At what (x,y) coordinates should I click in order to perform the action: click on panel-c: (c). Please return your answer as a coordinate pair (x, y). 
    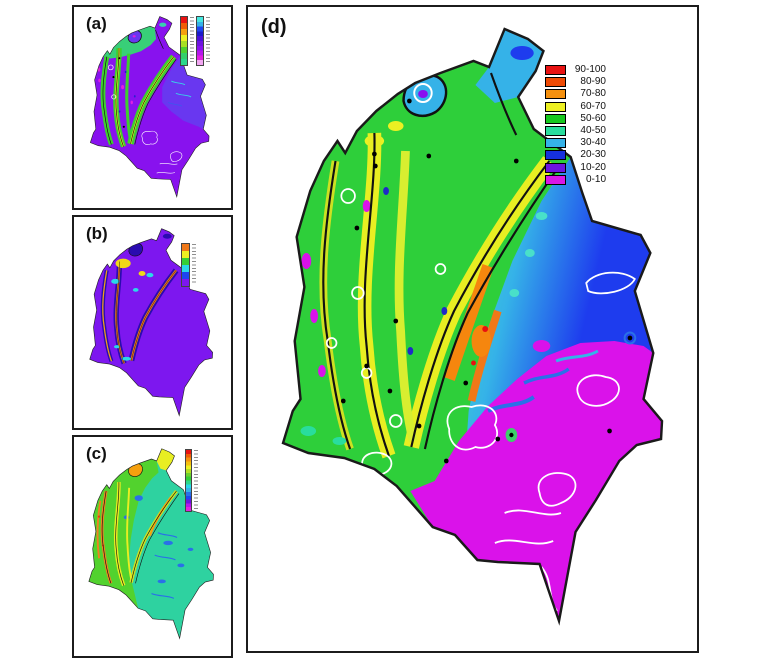
    Looking at the image, I should click on (152, 546).